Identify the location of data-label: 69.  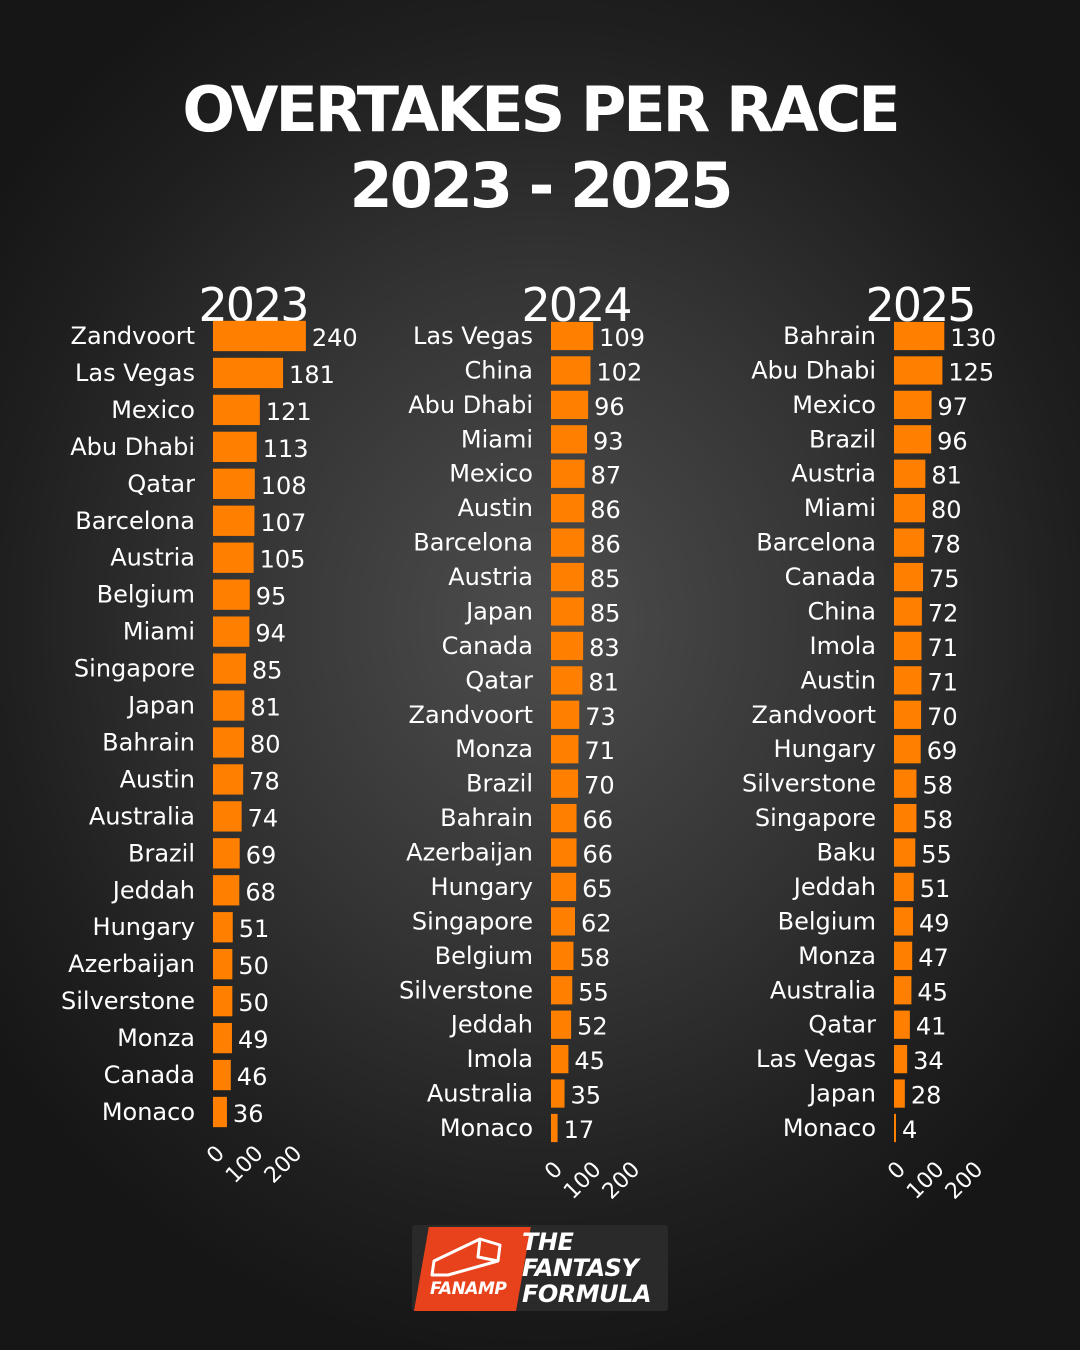
(942, 751).